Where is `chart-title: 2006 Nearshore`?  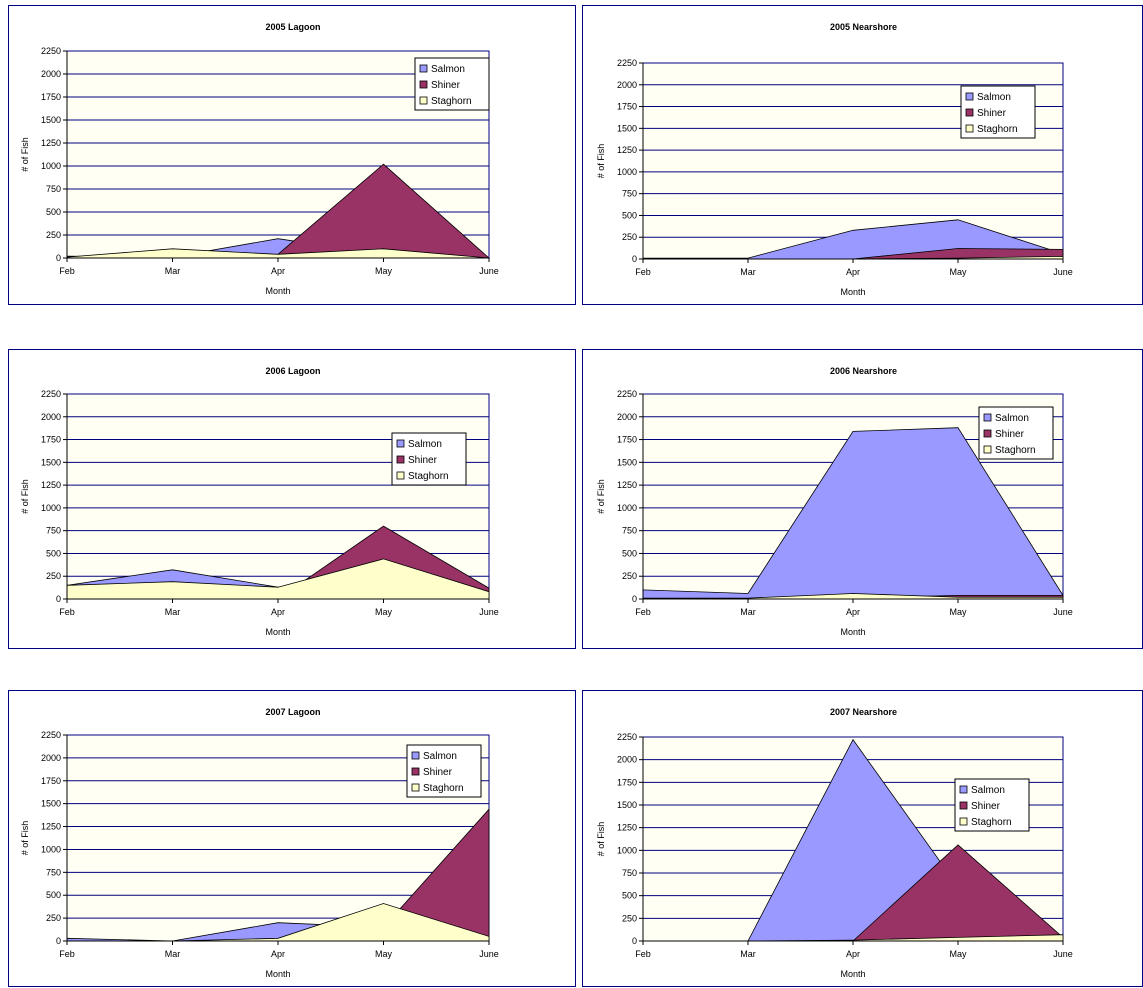
chart-title: 2006 Nearshore is located at coordinates (863, 371).